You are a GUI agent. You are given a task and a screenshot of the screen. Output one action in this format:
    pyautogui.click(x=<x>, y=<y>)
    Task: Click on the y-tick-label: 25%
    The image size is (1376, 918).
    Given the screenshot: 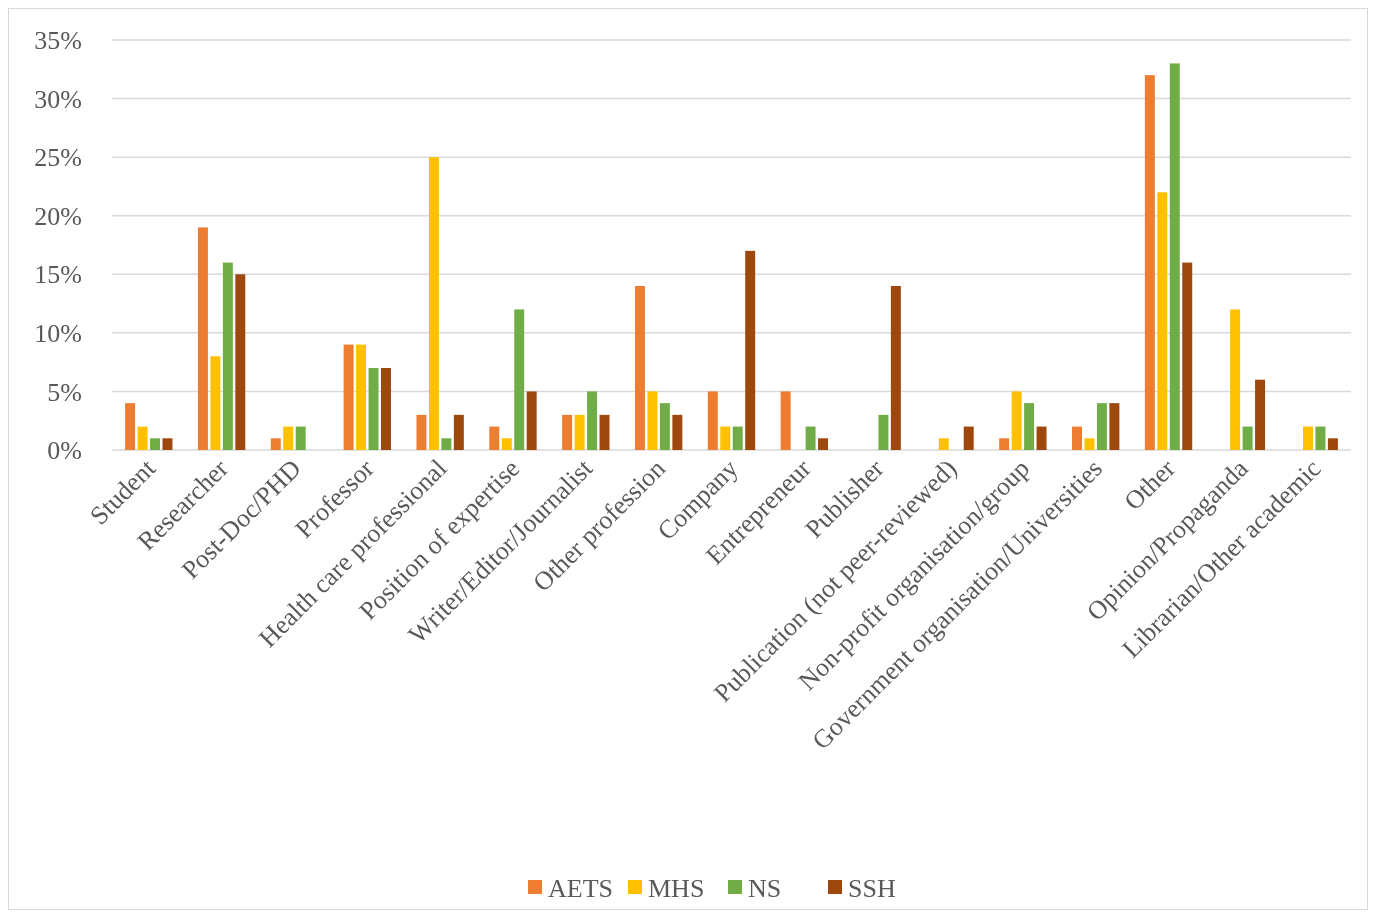 What is the action you would take?
    pyautogui.click(x=58, y=158)
    